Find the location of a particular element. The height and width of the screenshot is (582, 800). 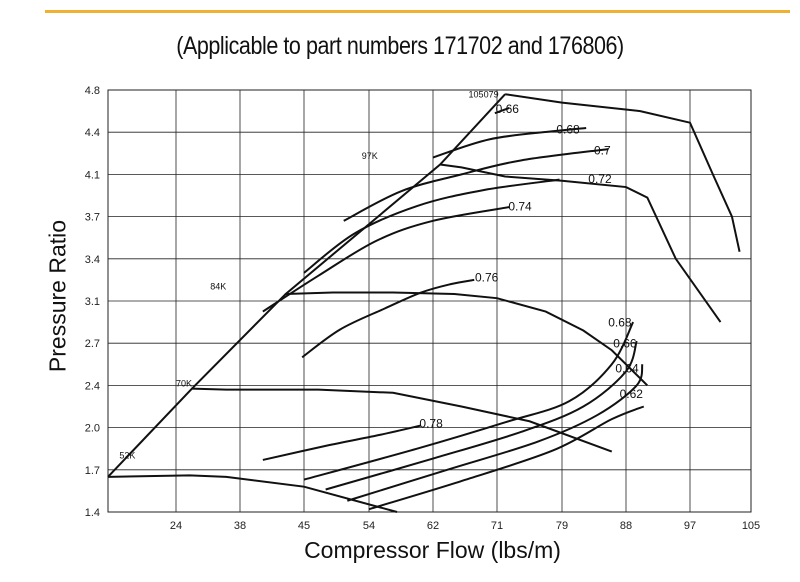

y-tick-label: 4.1 is located at coordinates (92, 175).